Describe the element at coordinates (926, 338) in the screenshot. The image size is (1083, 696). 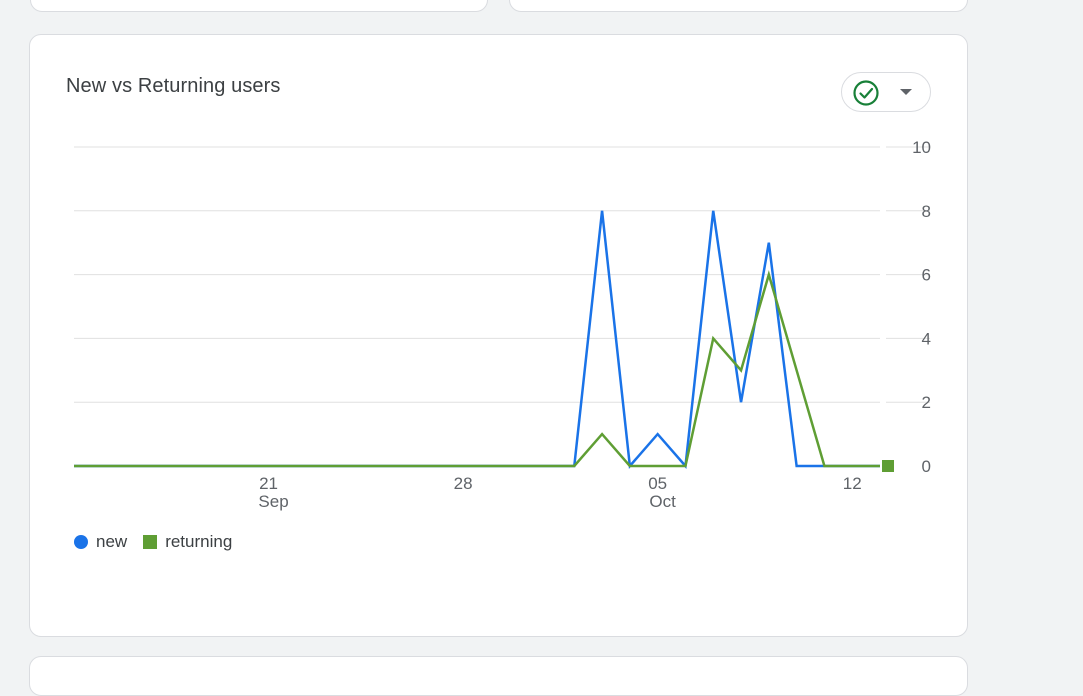
I see `y-tick-label-4: 4` at that location.